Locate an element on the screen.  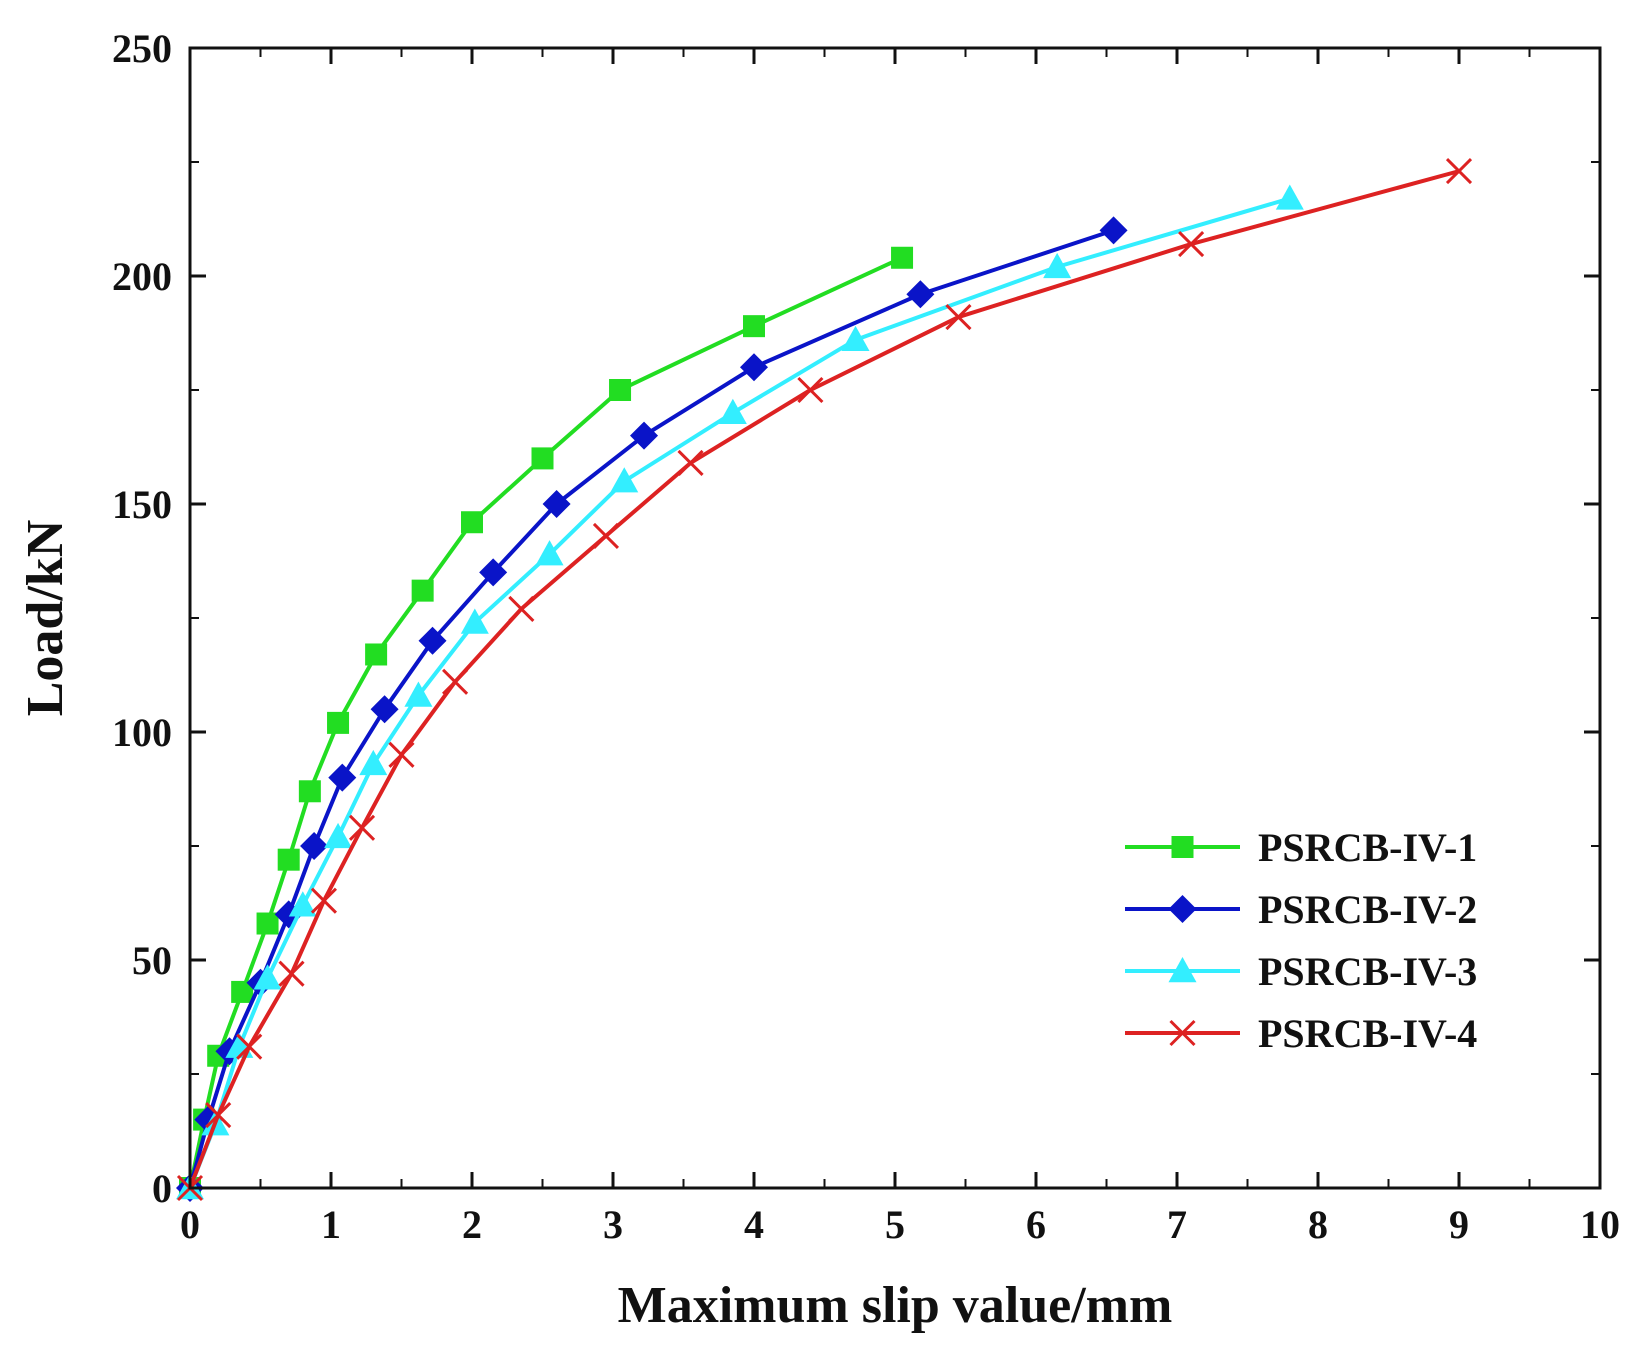
y-tick-label: 150 is located at coordinates (142, 504).